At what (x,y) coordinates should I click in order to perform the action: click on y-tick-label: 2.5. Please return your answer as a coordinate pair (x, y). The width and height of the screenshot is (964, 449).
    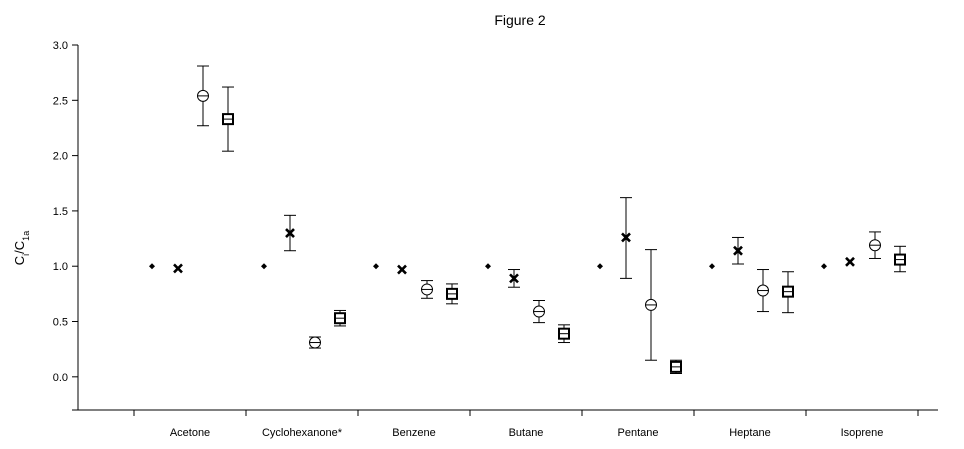
    Looking at the image, I should click on (60, 101).